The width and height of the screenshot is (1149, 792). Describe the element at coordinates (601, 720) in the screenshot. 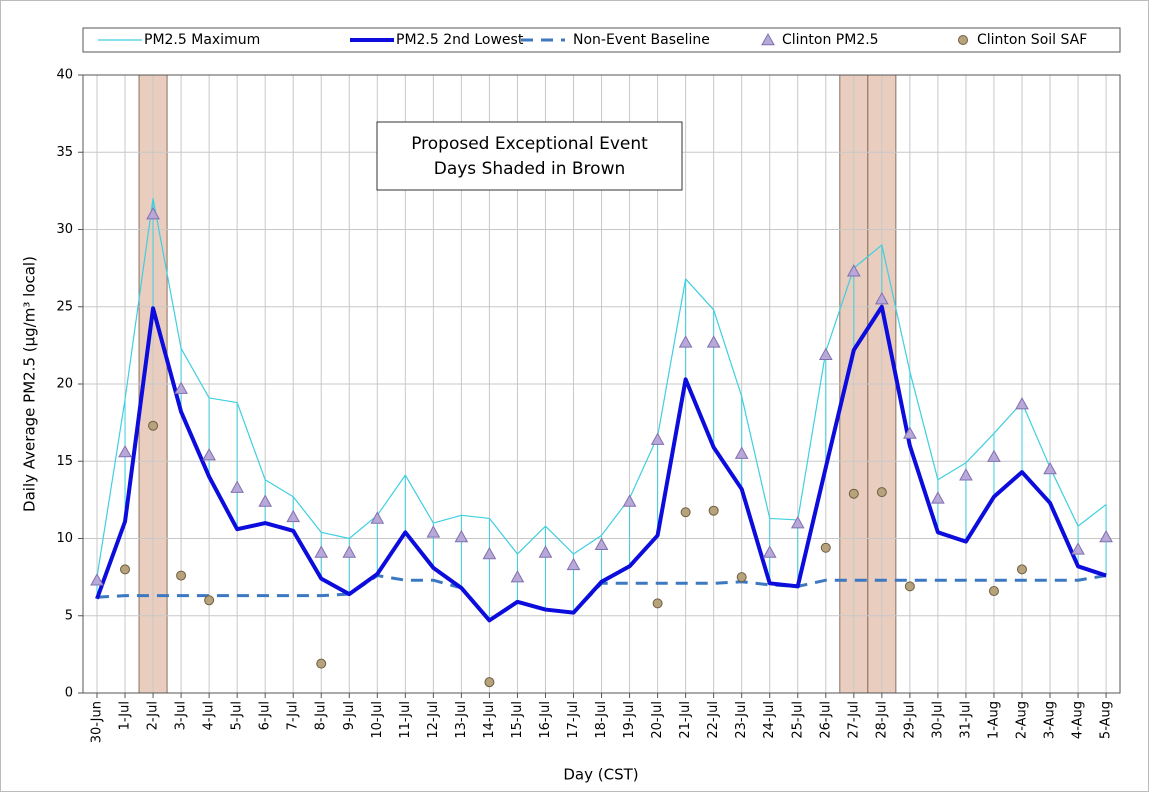

I see `x-tick-label: 18-Jul` at that location.